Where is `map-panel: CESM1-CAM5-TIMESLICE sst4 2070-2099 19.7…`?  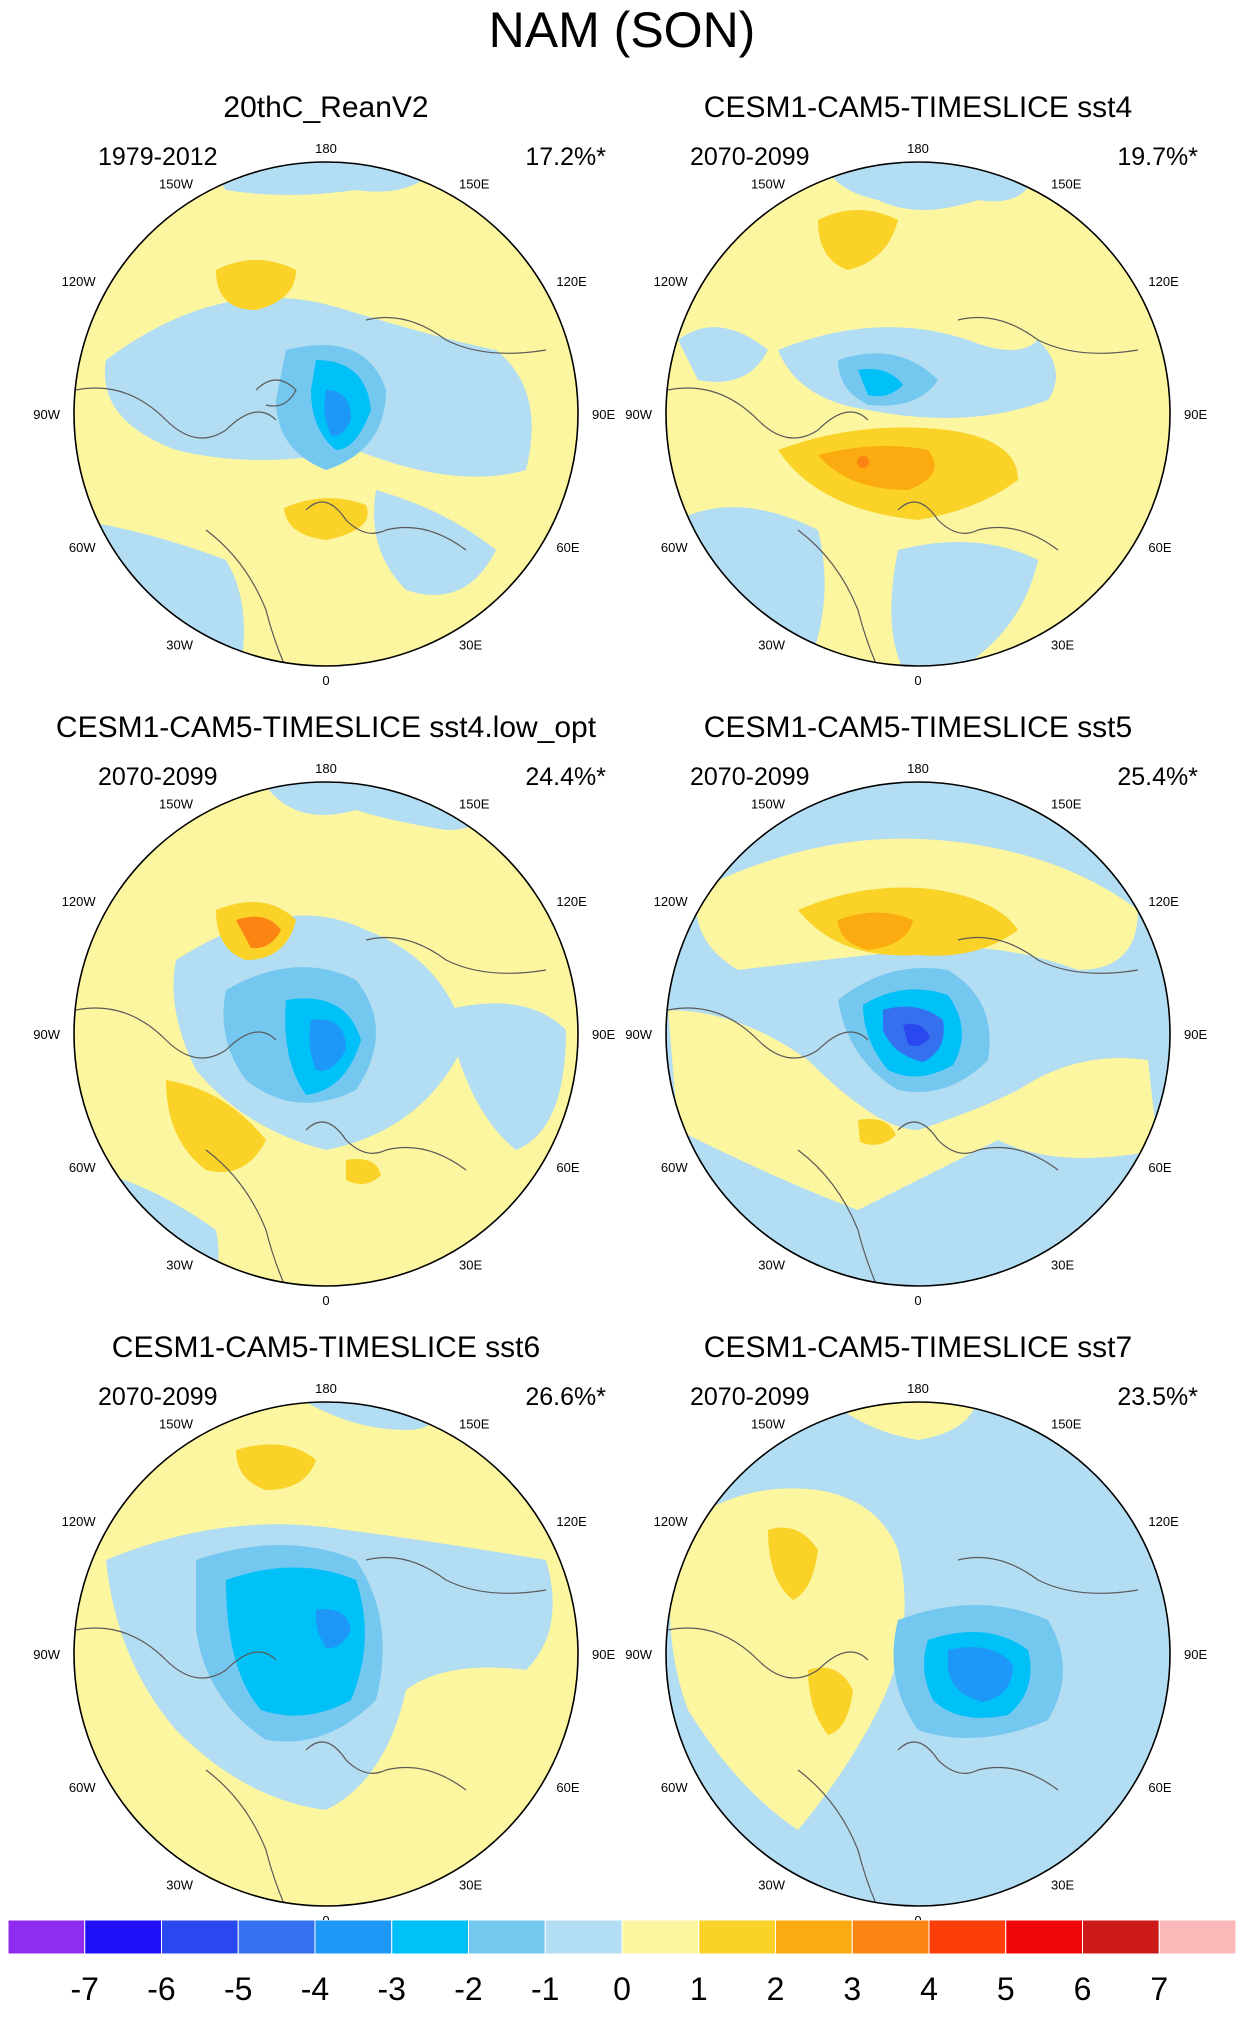 map-panel: CESM1-CAM5-TIMESLICE sst4 2070-2099 19.7… is located at coordinates (918, 400).